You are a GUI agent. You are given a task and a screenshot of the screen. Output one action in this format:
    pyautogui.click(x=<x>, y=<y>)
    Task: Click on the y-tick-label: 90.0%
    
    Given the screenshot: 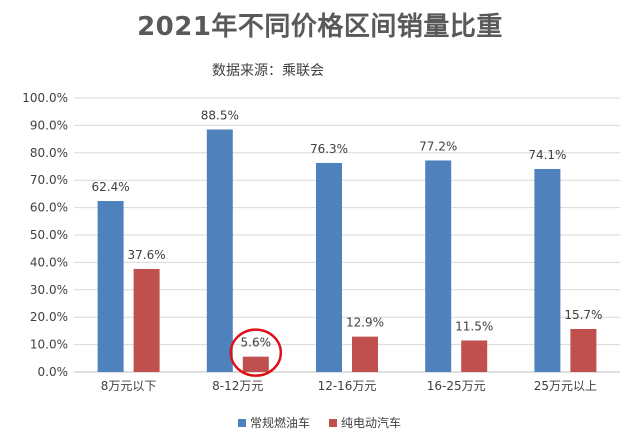 What is the action you would take?
    pyautogui.click(x=49, y=125)
    